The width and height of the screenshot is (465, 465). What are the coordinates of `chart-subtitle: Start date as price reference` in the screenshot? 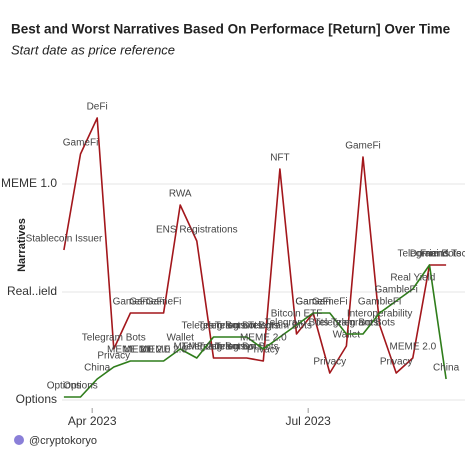 It's located at (93, 49).